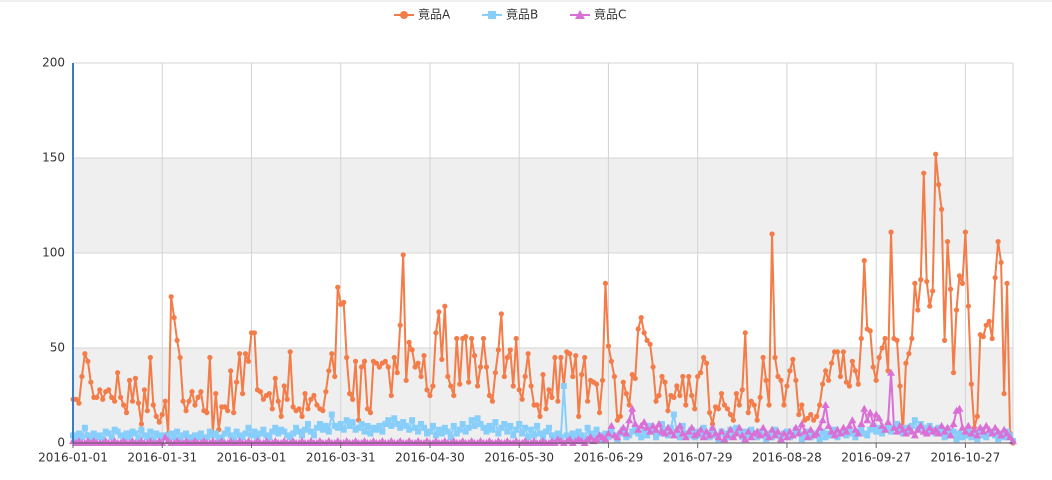 The image size is (1052, 480). Describe the element at coordinates (609, 458) in the screenshot. I see `x-tick-label: 2016-06-29` at that location.